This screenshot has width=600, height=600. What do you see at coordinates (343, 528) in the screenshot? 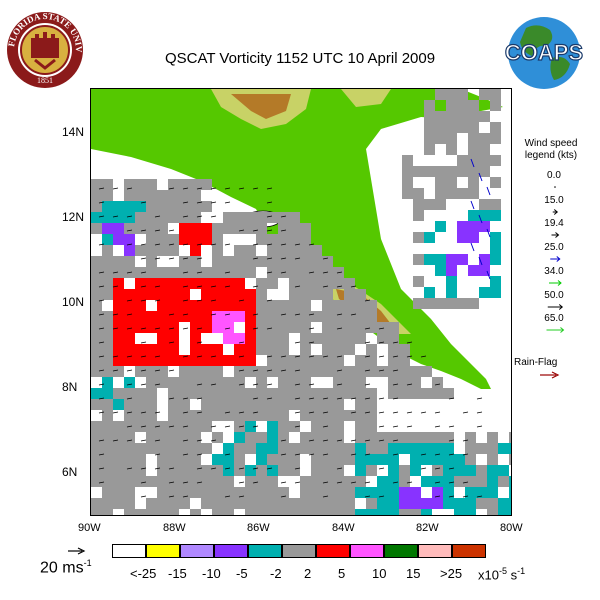
I see `lon-label-84w: 84W` at bounding box center [343, 528].